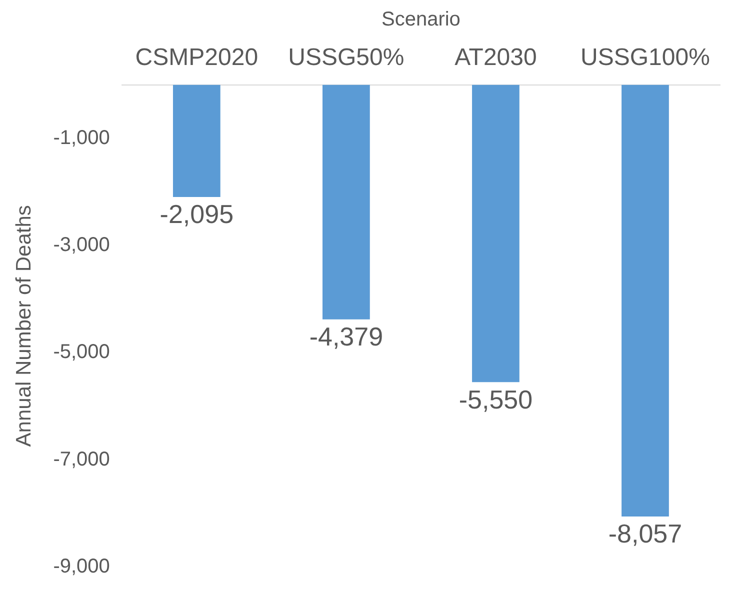 This screenshot has height=599, width=748. Describe the element at coordinates (645, 533) in the screenshot. I see `data-label: -8,057` at that location.